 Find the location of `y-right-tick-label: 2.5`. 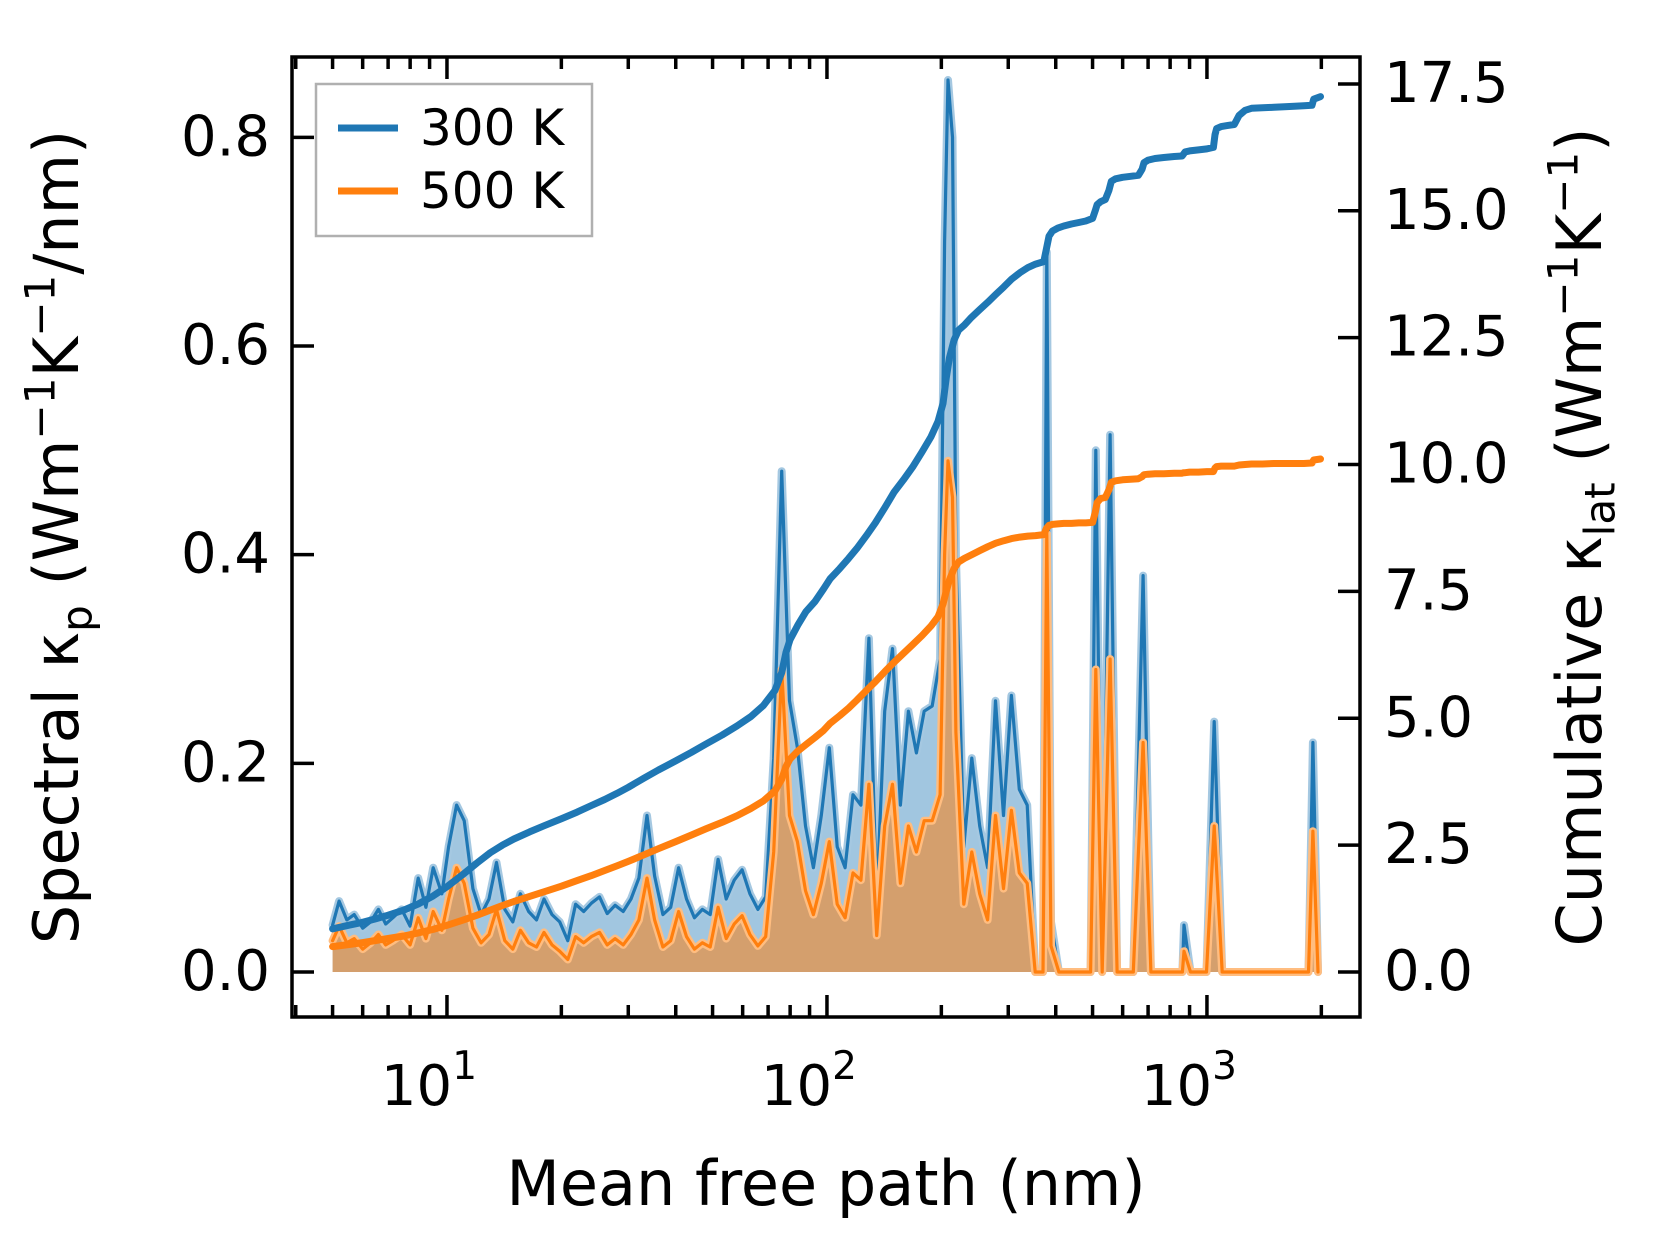

y-right-tick-label: 2.5 is located at coordinates (1428, 844).